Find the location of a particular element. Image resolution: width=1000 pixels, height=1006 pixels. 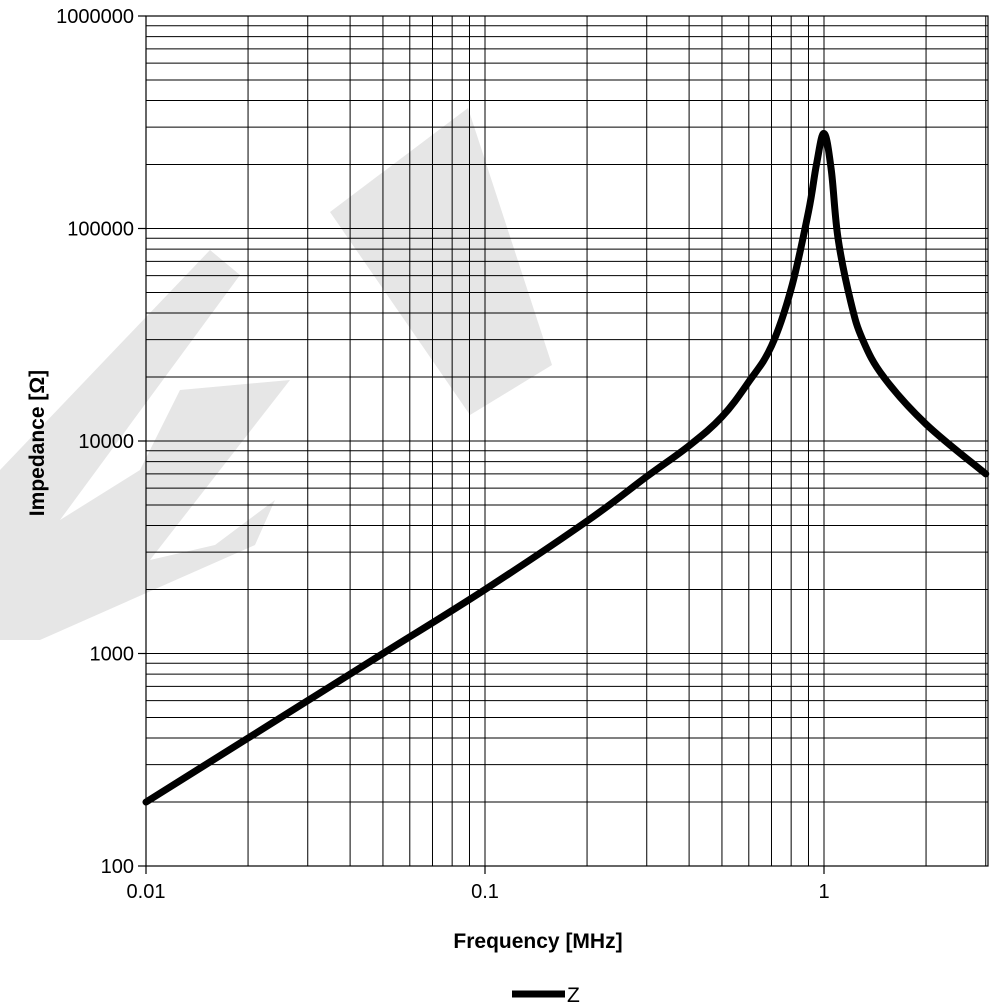

x-tick-label: 0.1 is located at coordinates (485, 892).